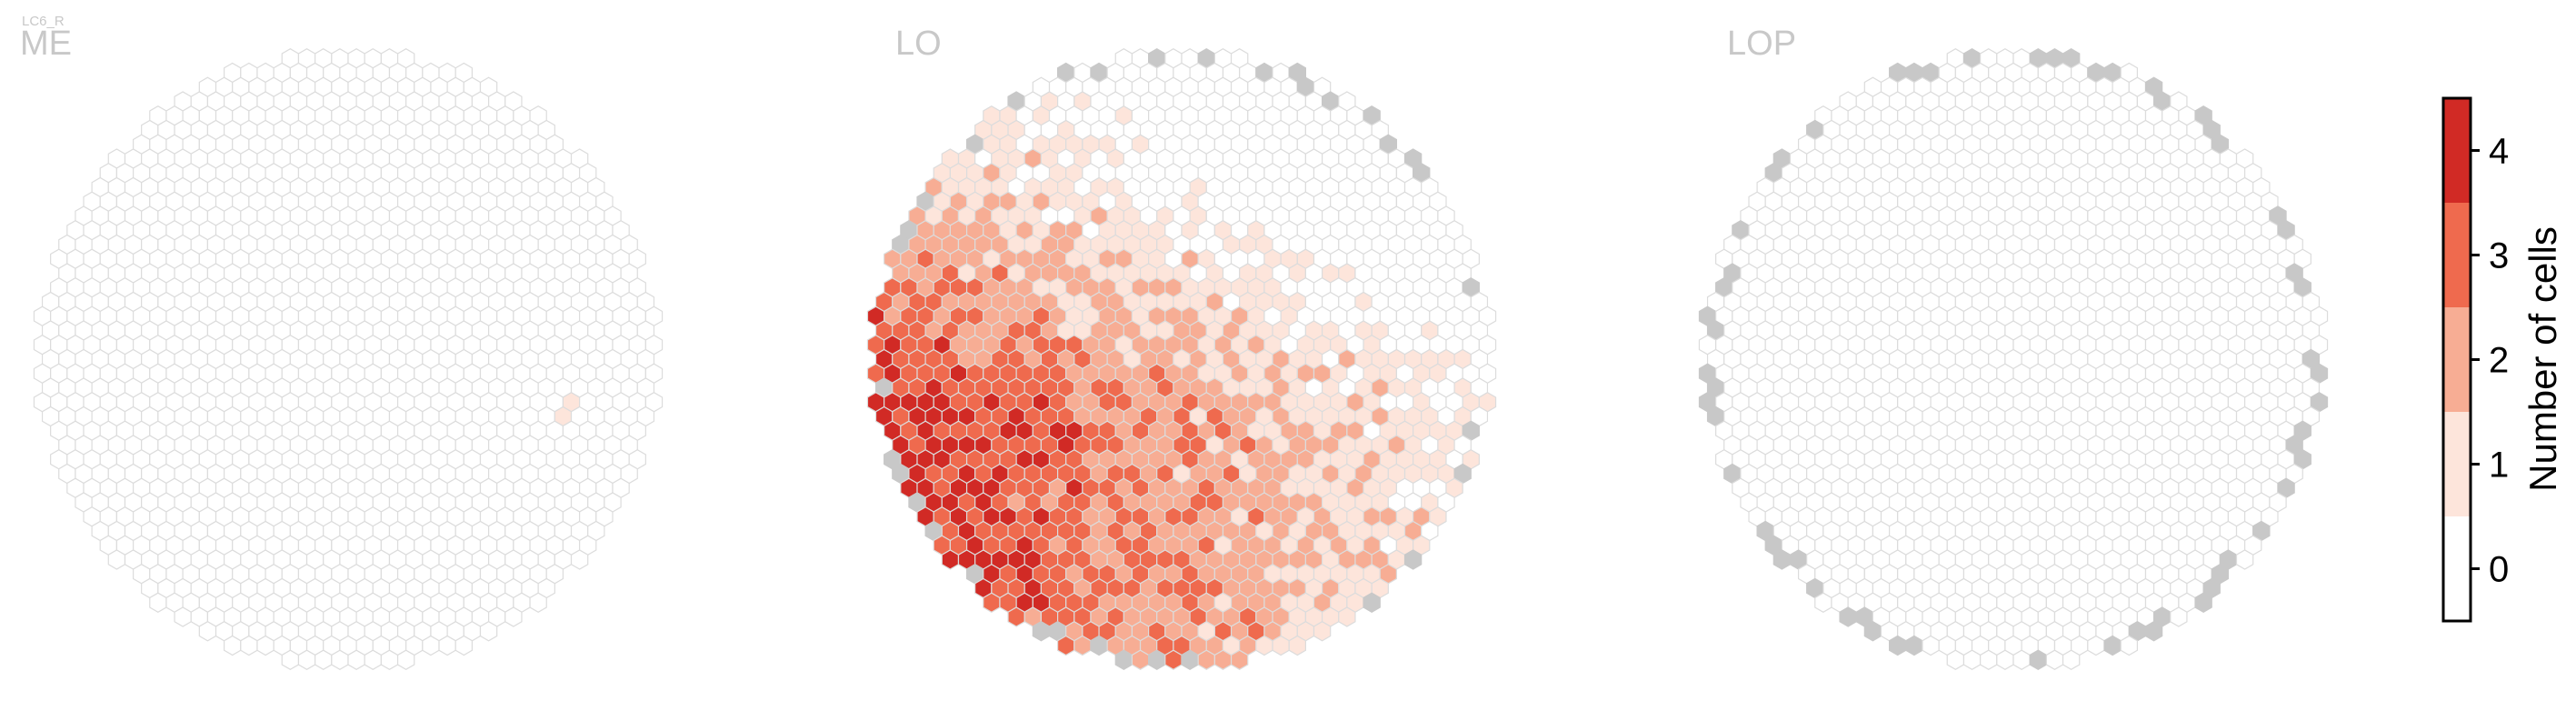 The image size is (2576, 721). I want to click on colorbar: 0 1 2 3 4 Number of cells, so click(2502, 359).